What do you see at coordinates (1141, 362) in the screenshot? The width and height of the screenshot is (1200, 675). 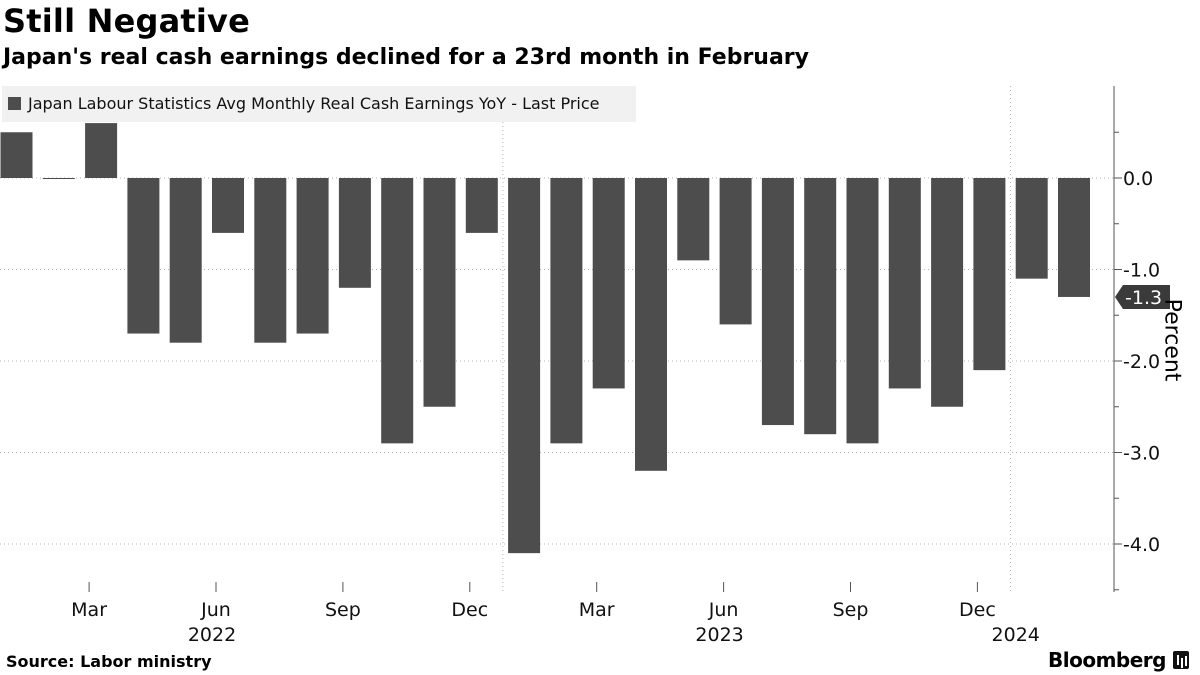 I see `y-tick-label: -2.0` at bounding box center [1141, 362].